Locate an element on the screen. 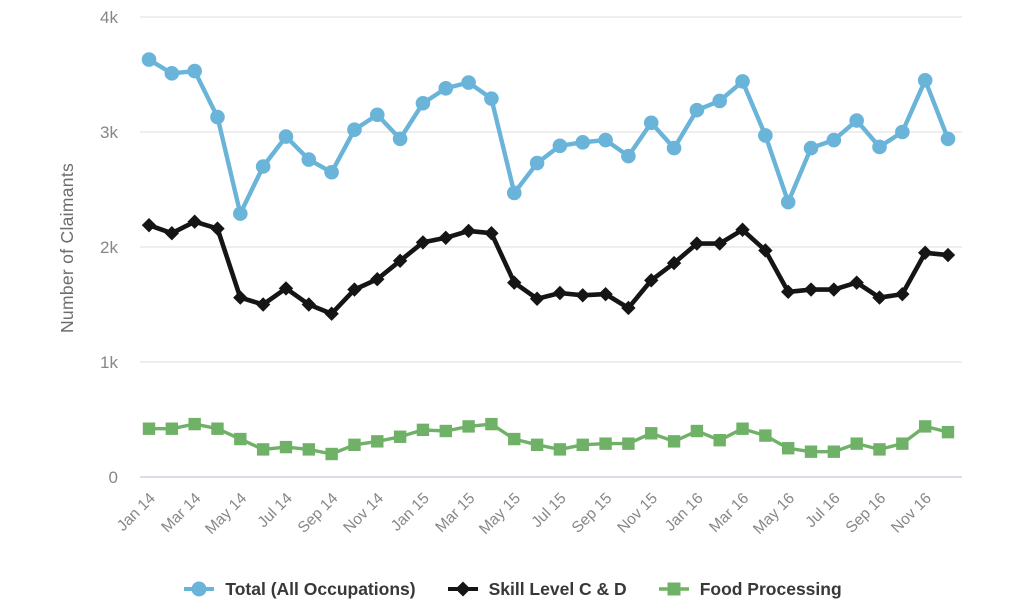 Image resolution: width=1024 pixels, height=615 pixels. legend-item-skill-cd: Skill Level C & D is located at coordinates (536, 589).